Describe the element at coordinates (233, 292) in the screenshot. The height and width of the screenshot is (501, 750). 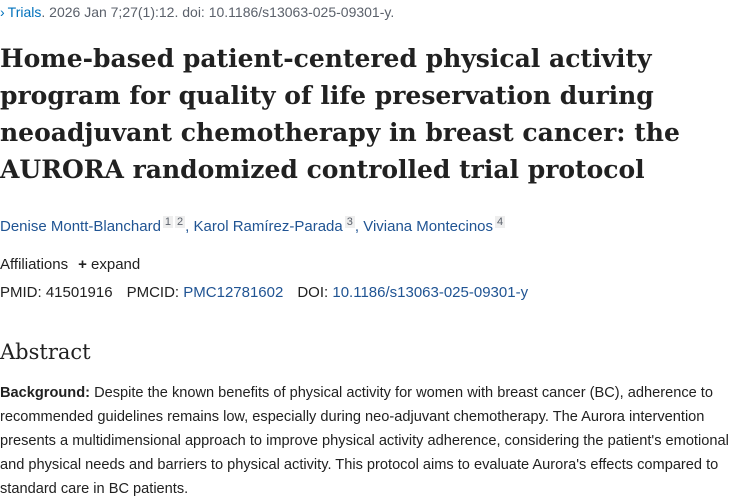
I see `identifier-value: PMC12781602` at that location.